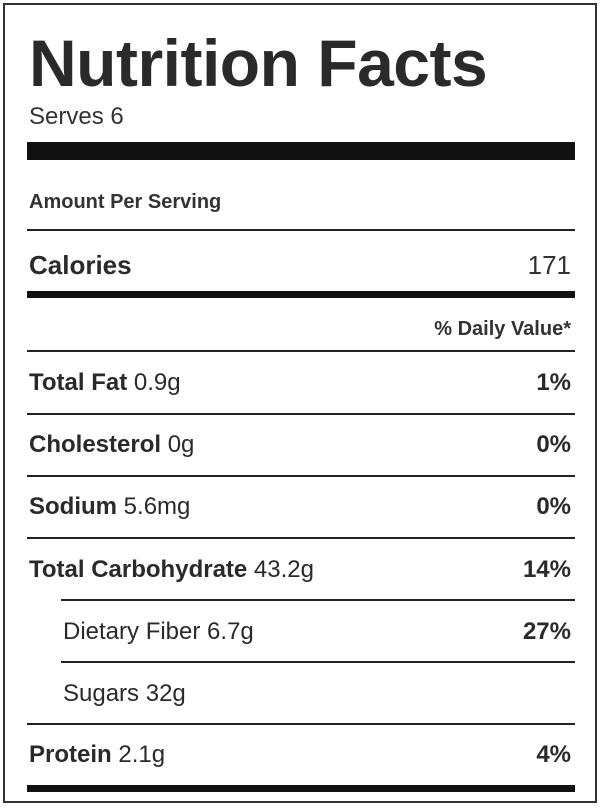 Image resolution: width=602 pixels, height=808 pixels. Describe the element at coordinates (258, 63) in the screenshot. I see `nutrition-facts-title: Nutrition Facts` at that location.